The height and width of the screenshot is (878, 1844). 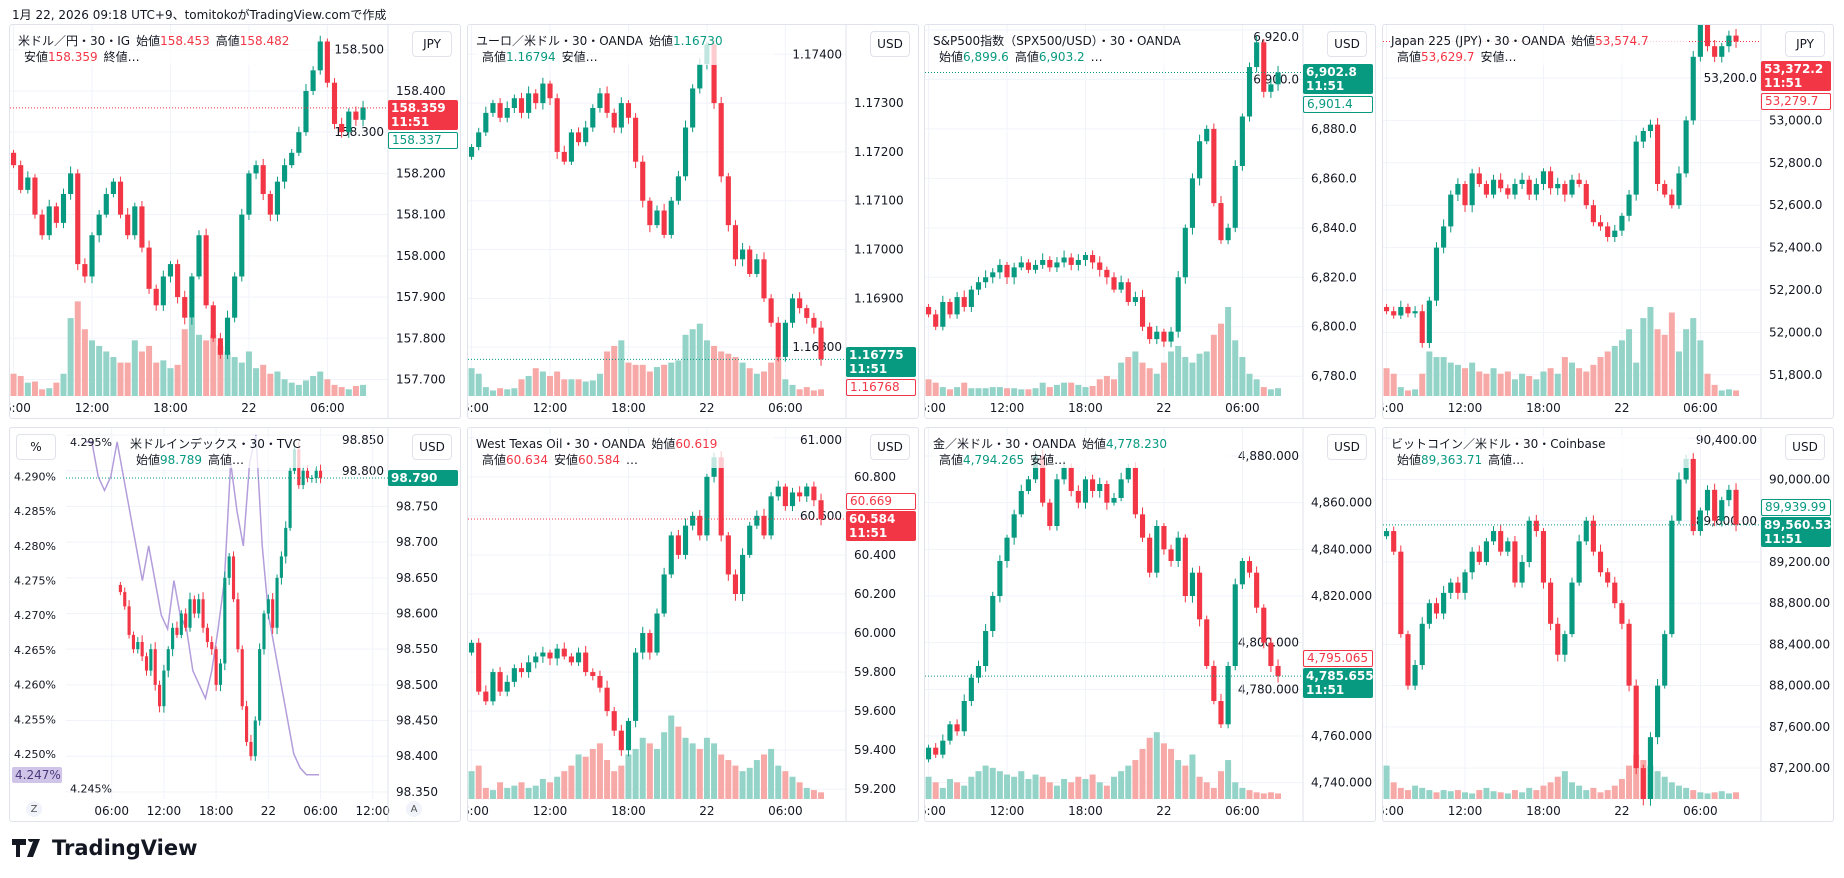 What do you see at coordinates (35, 754) in the screenshot?
I see `left-y-tick-label: 4.250%` at bounding box center [35, 754].